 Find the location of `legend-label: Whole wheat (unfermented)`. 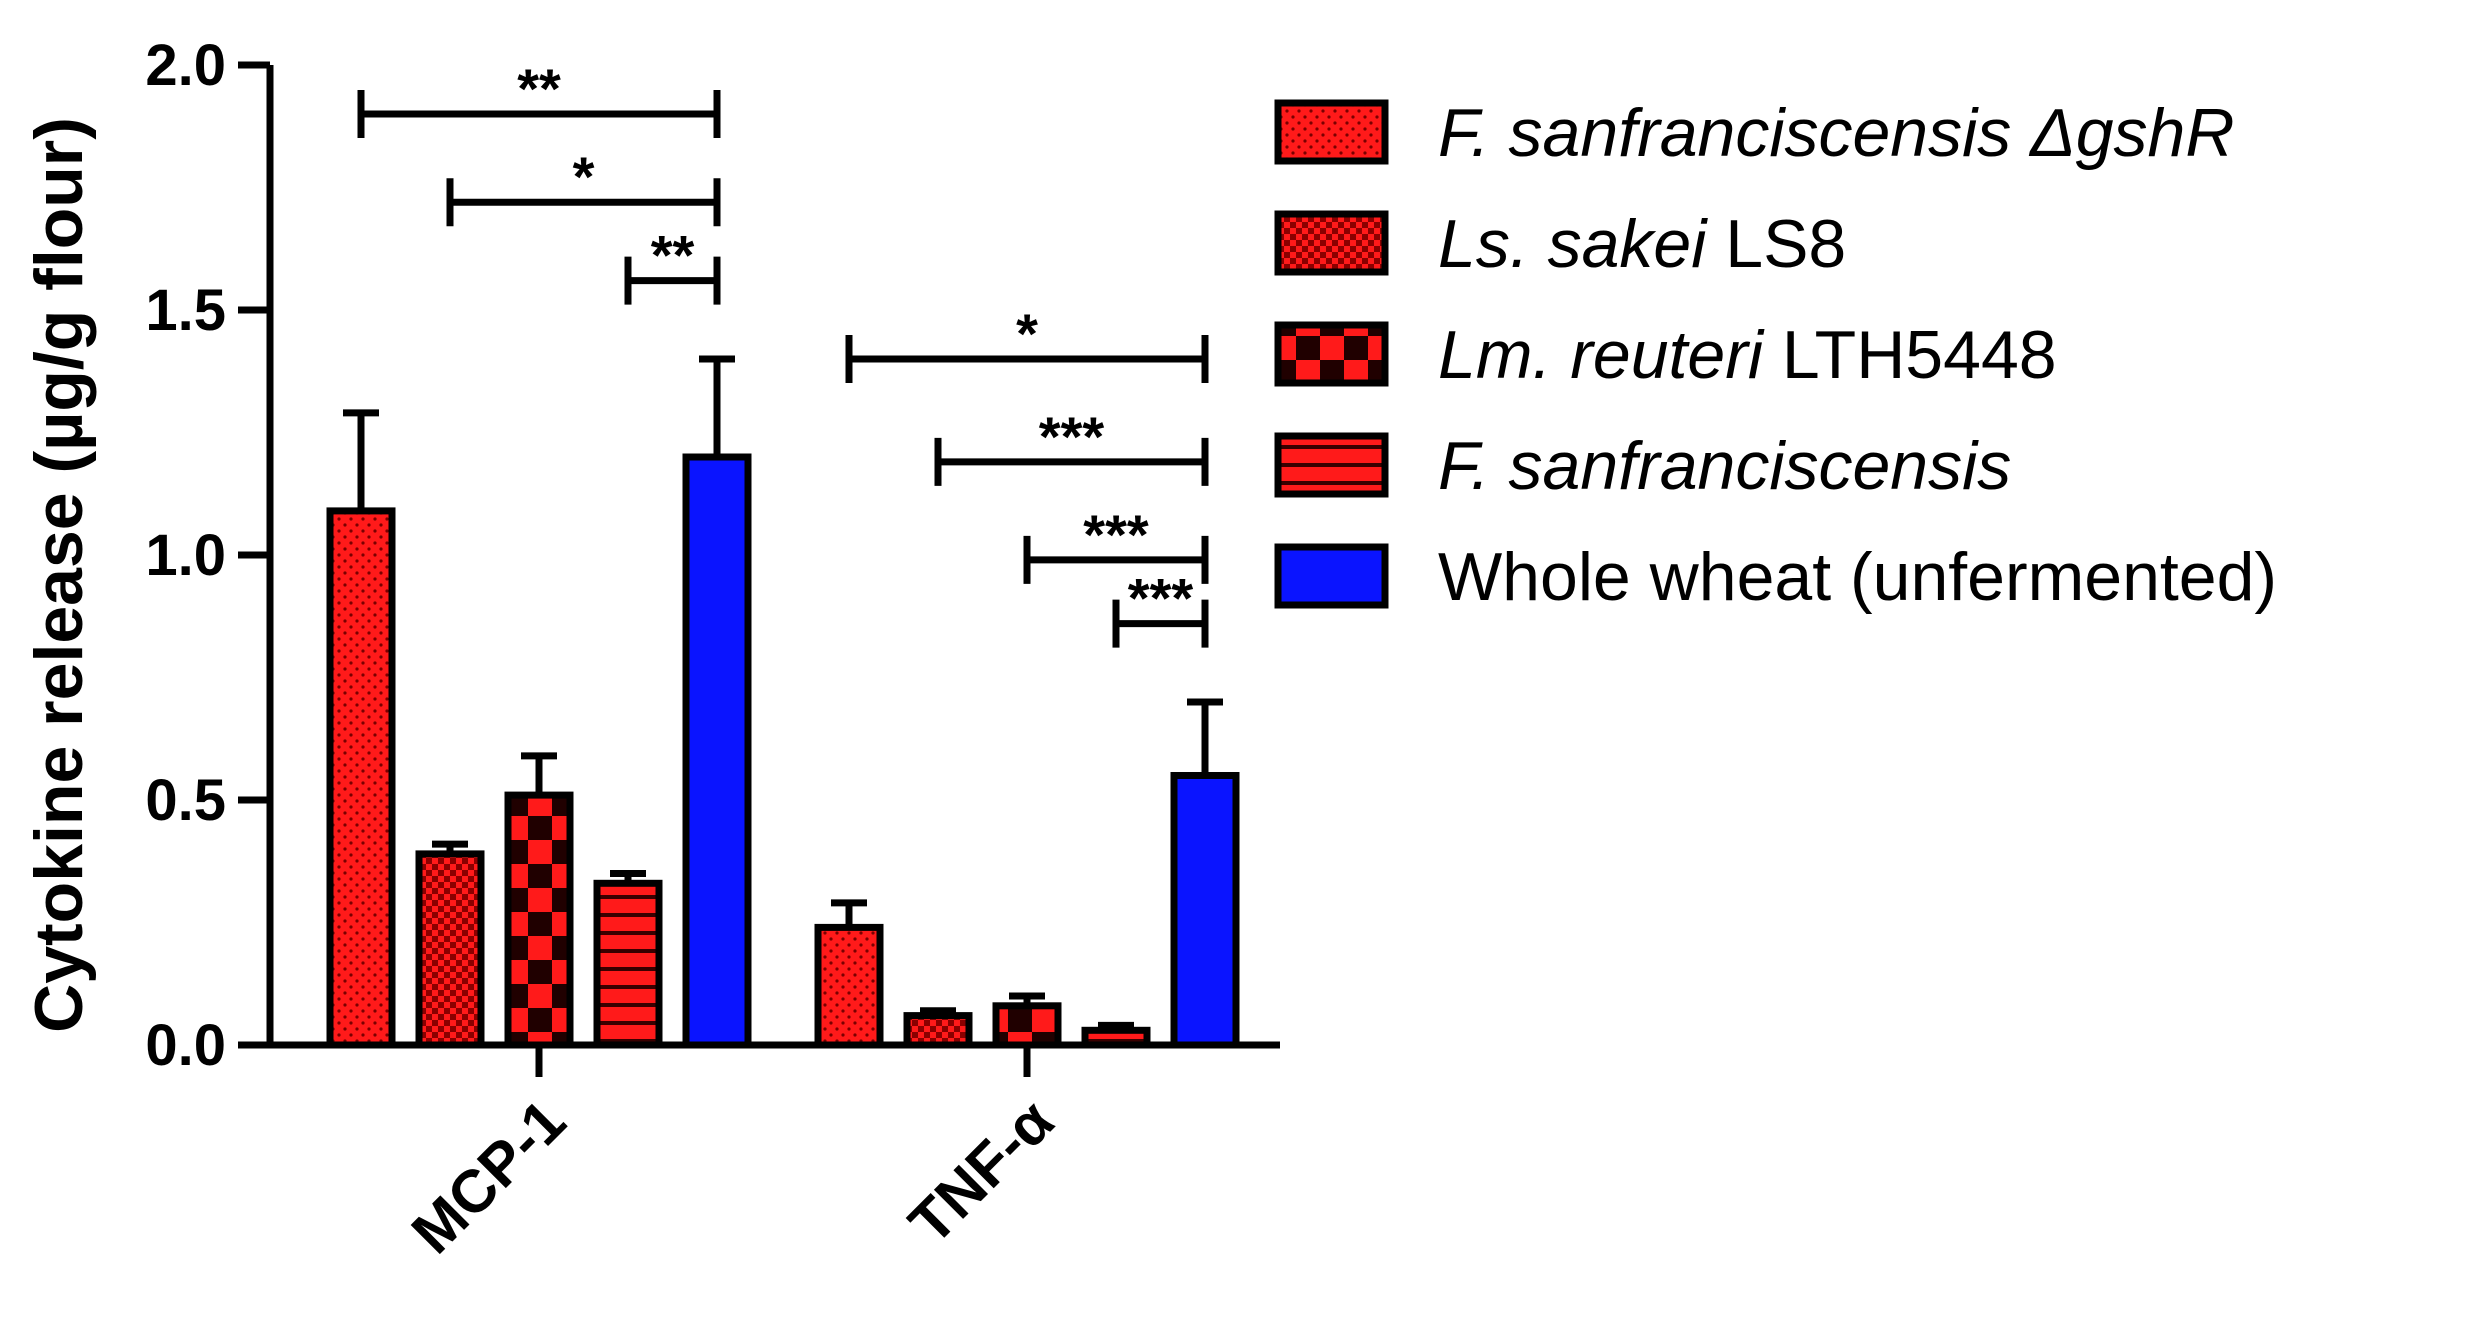

legend-label: Whole wheat (unfermented) is located at coordinates (1857, 577).